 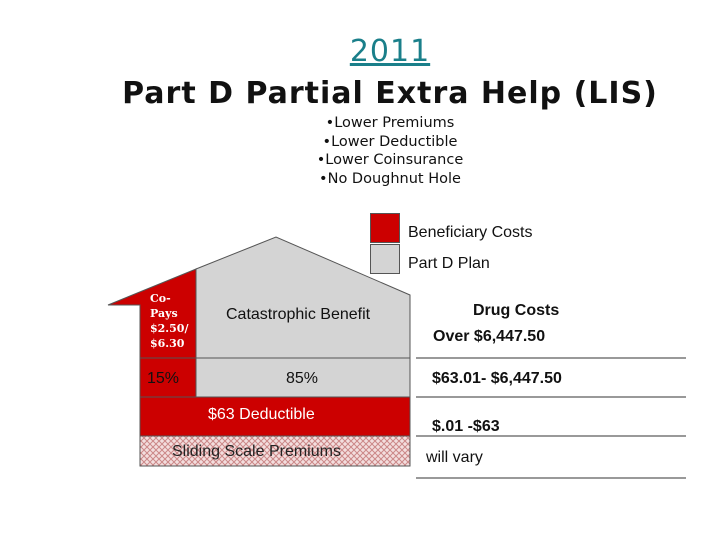 I want to click on copay-line: $6.30, so click(x=167, y=343).